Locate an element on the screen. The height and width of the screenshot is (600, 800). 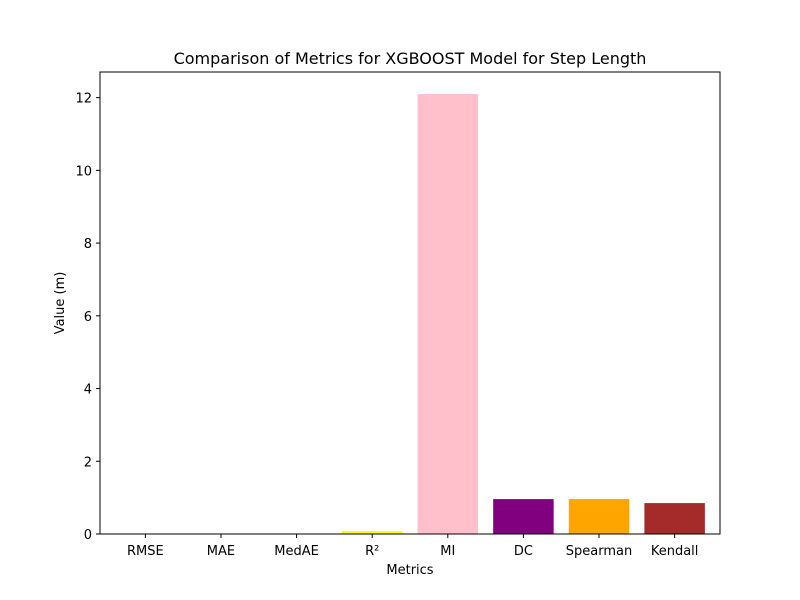
x-tick-label-mi: MI is located at coordinates (447, 551).